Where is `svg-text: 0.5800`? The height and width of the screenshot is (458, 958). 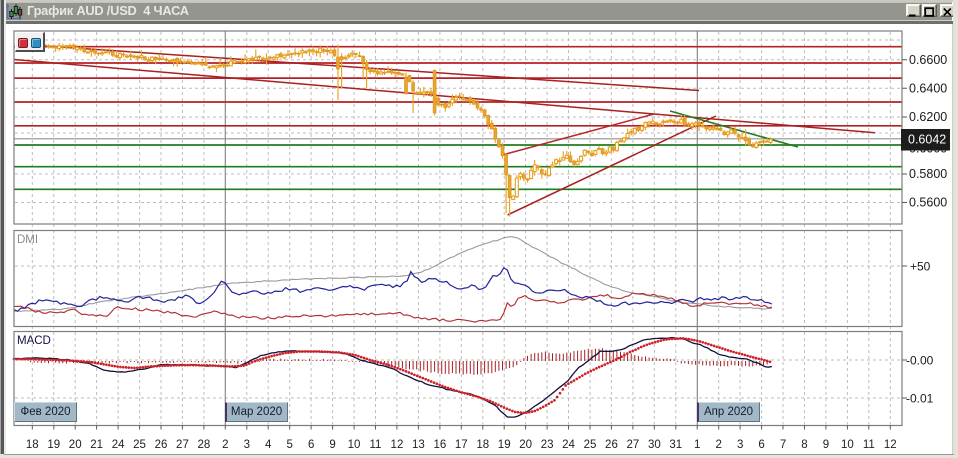 svg-text: 0.5800 is located at coordinates (928, 174).